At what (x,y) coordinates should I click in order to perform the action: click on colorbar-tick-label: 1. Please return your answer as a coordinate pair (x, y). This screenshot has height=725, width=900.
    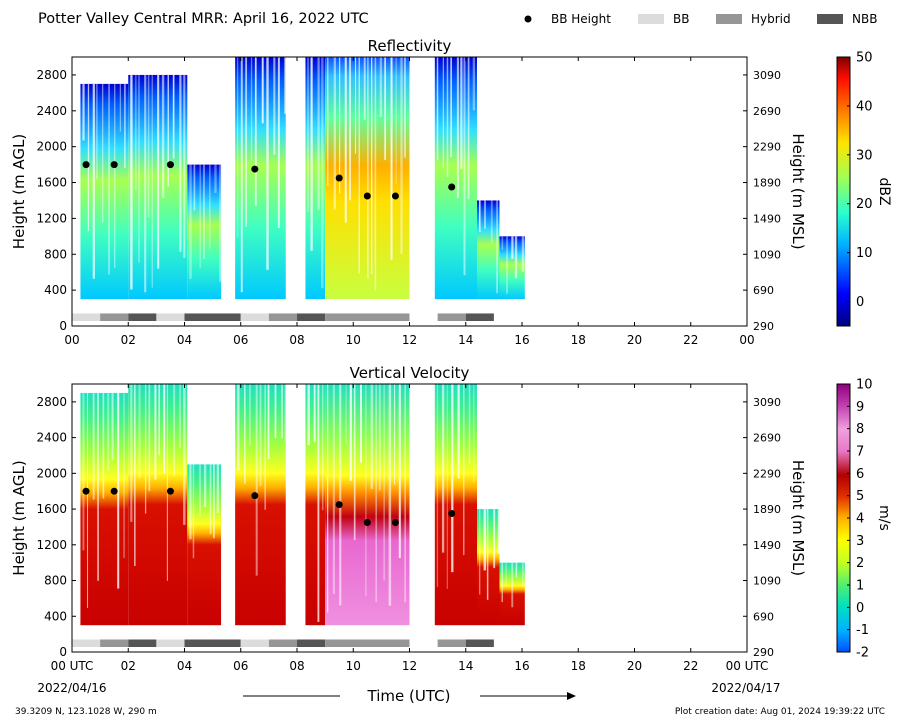
    Looking at the image, I should click on (860, 586).